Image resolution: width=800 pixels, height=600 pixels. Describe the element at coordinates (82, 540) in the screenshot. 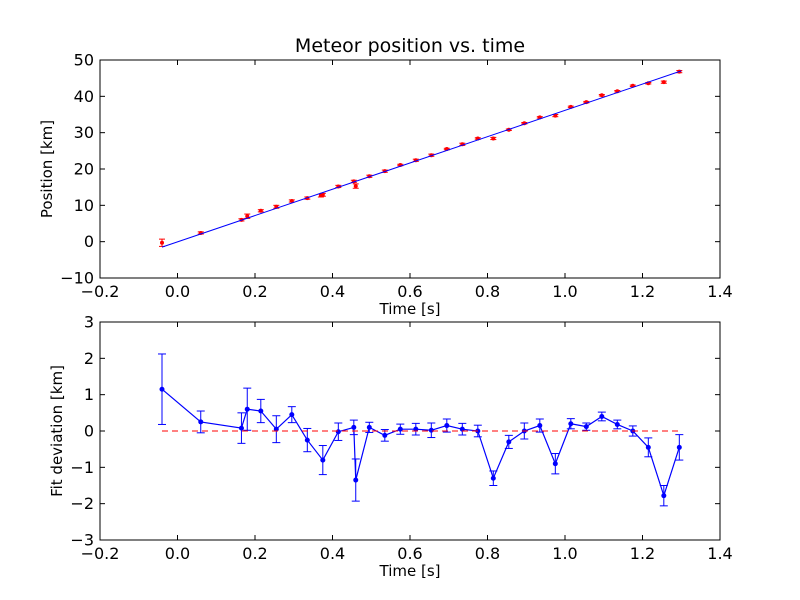

I see `y-tick-label: −3` at that location.